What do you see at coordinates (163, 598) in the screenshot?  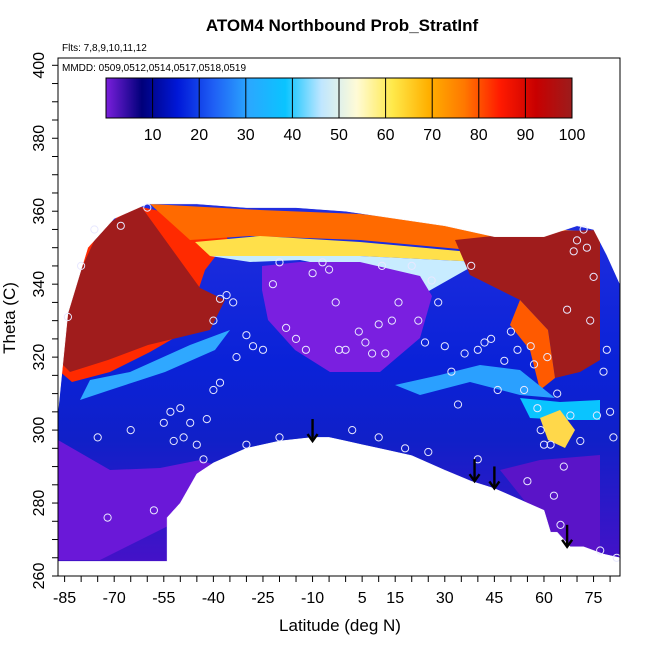 I see `x-tick-label: -55` at bounding box center [163, 598].